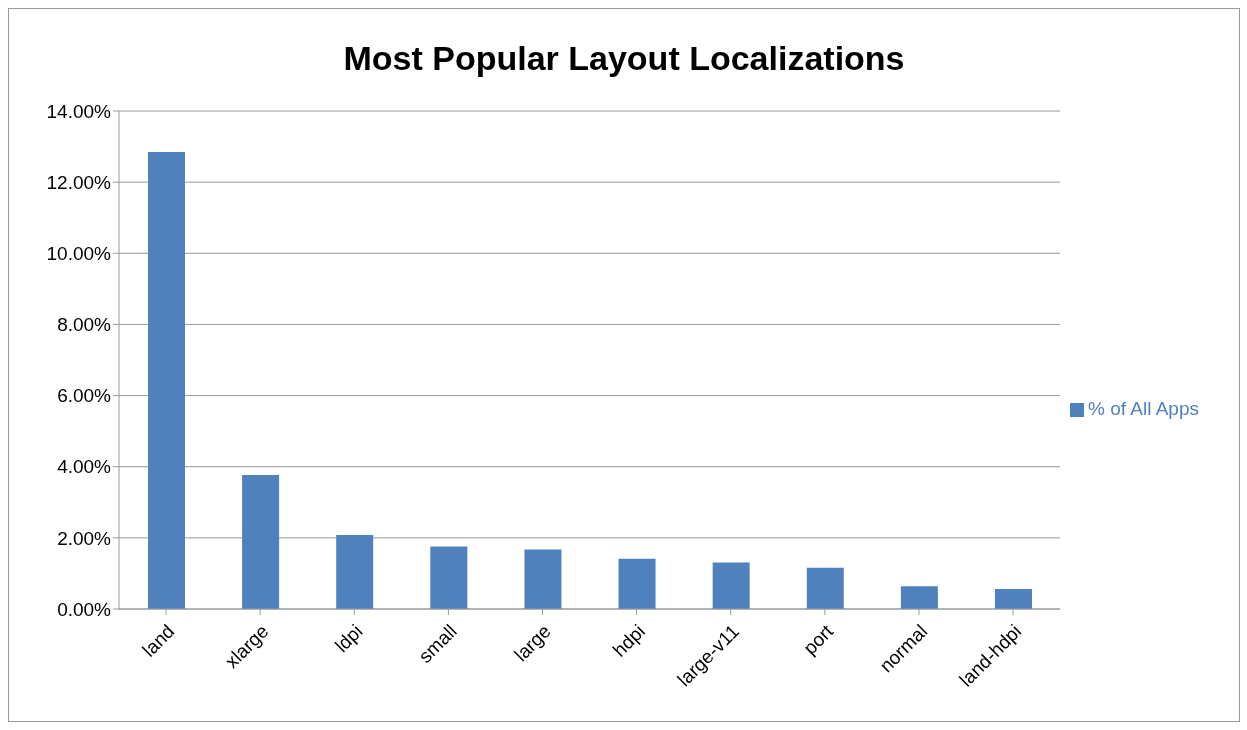  Describe the element at coordinates (624, 58) in the screenshot. I see `chart-title: Most Popular Layout Localizations` at that location.